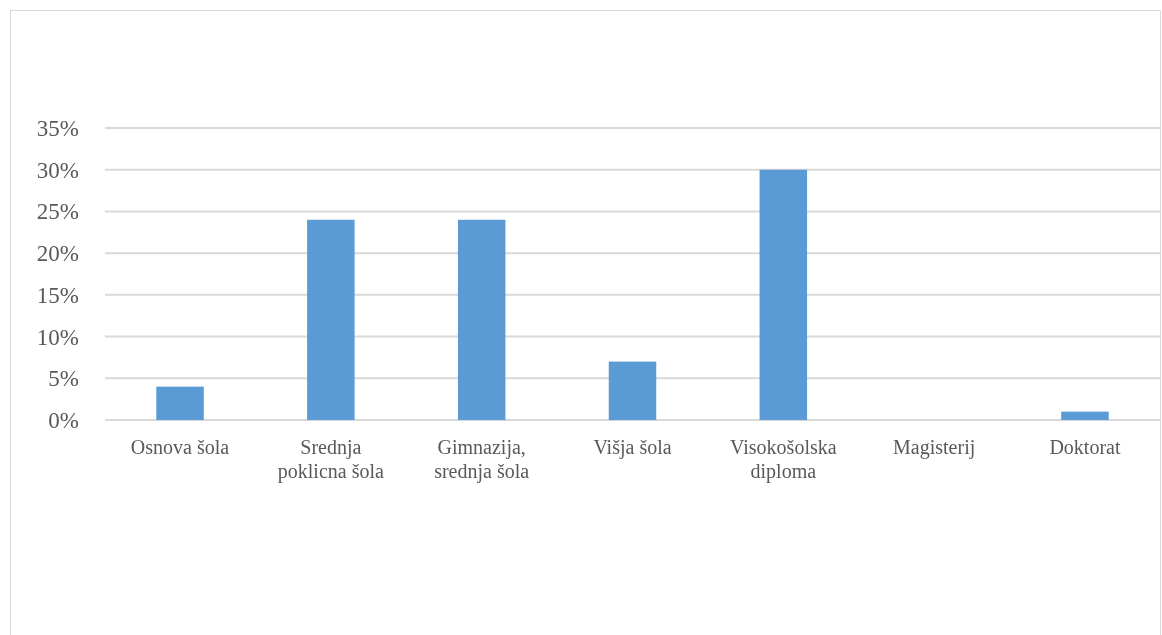 Image resolution: width=1162 pixels, height=635 pixels. What do you see at coordinates (57, 254) in the screenshot?
I see `y-tick-label: 20%` at bounding box center [57, 254].